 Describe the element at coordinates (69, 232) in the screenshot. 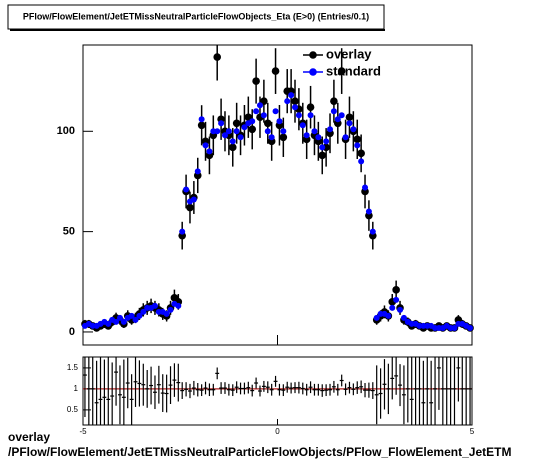

I see `y-tick-label: 50` at that location.